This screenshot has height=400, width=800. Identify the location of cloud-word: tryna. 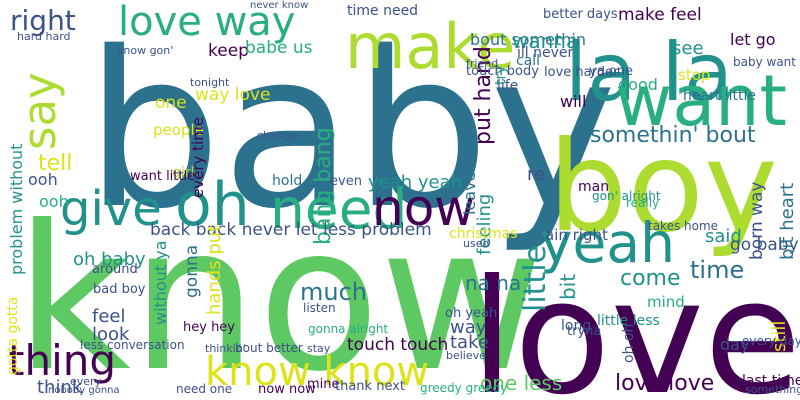
(584, 331).